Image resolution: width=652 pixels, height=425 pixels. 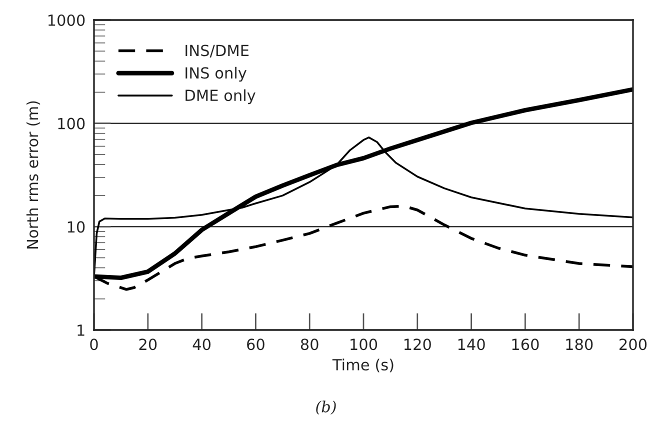 I want to click on x-tick-label: 20, so click(x=148, y=344).